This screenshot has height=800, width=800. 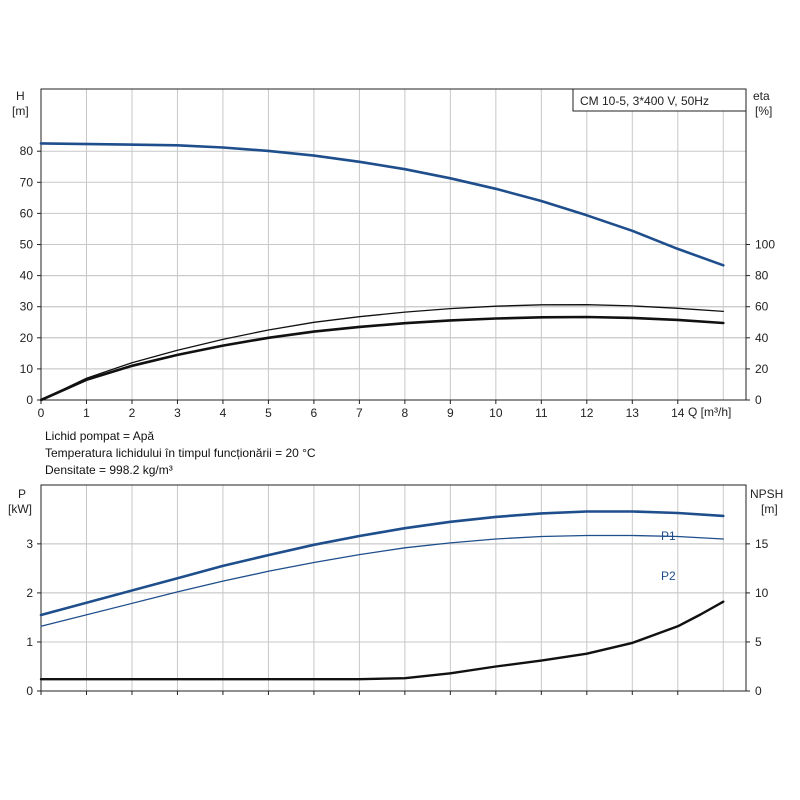 I want to click on top-x-tick-label-9: 9, so click(x=450, y=413).